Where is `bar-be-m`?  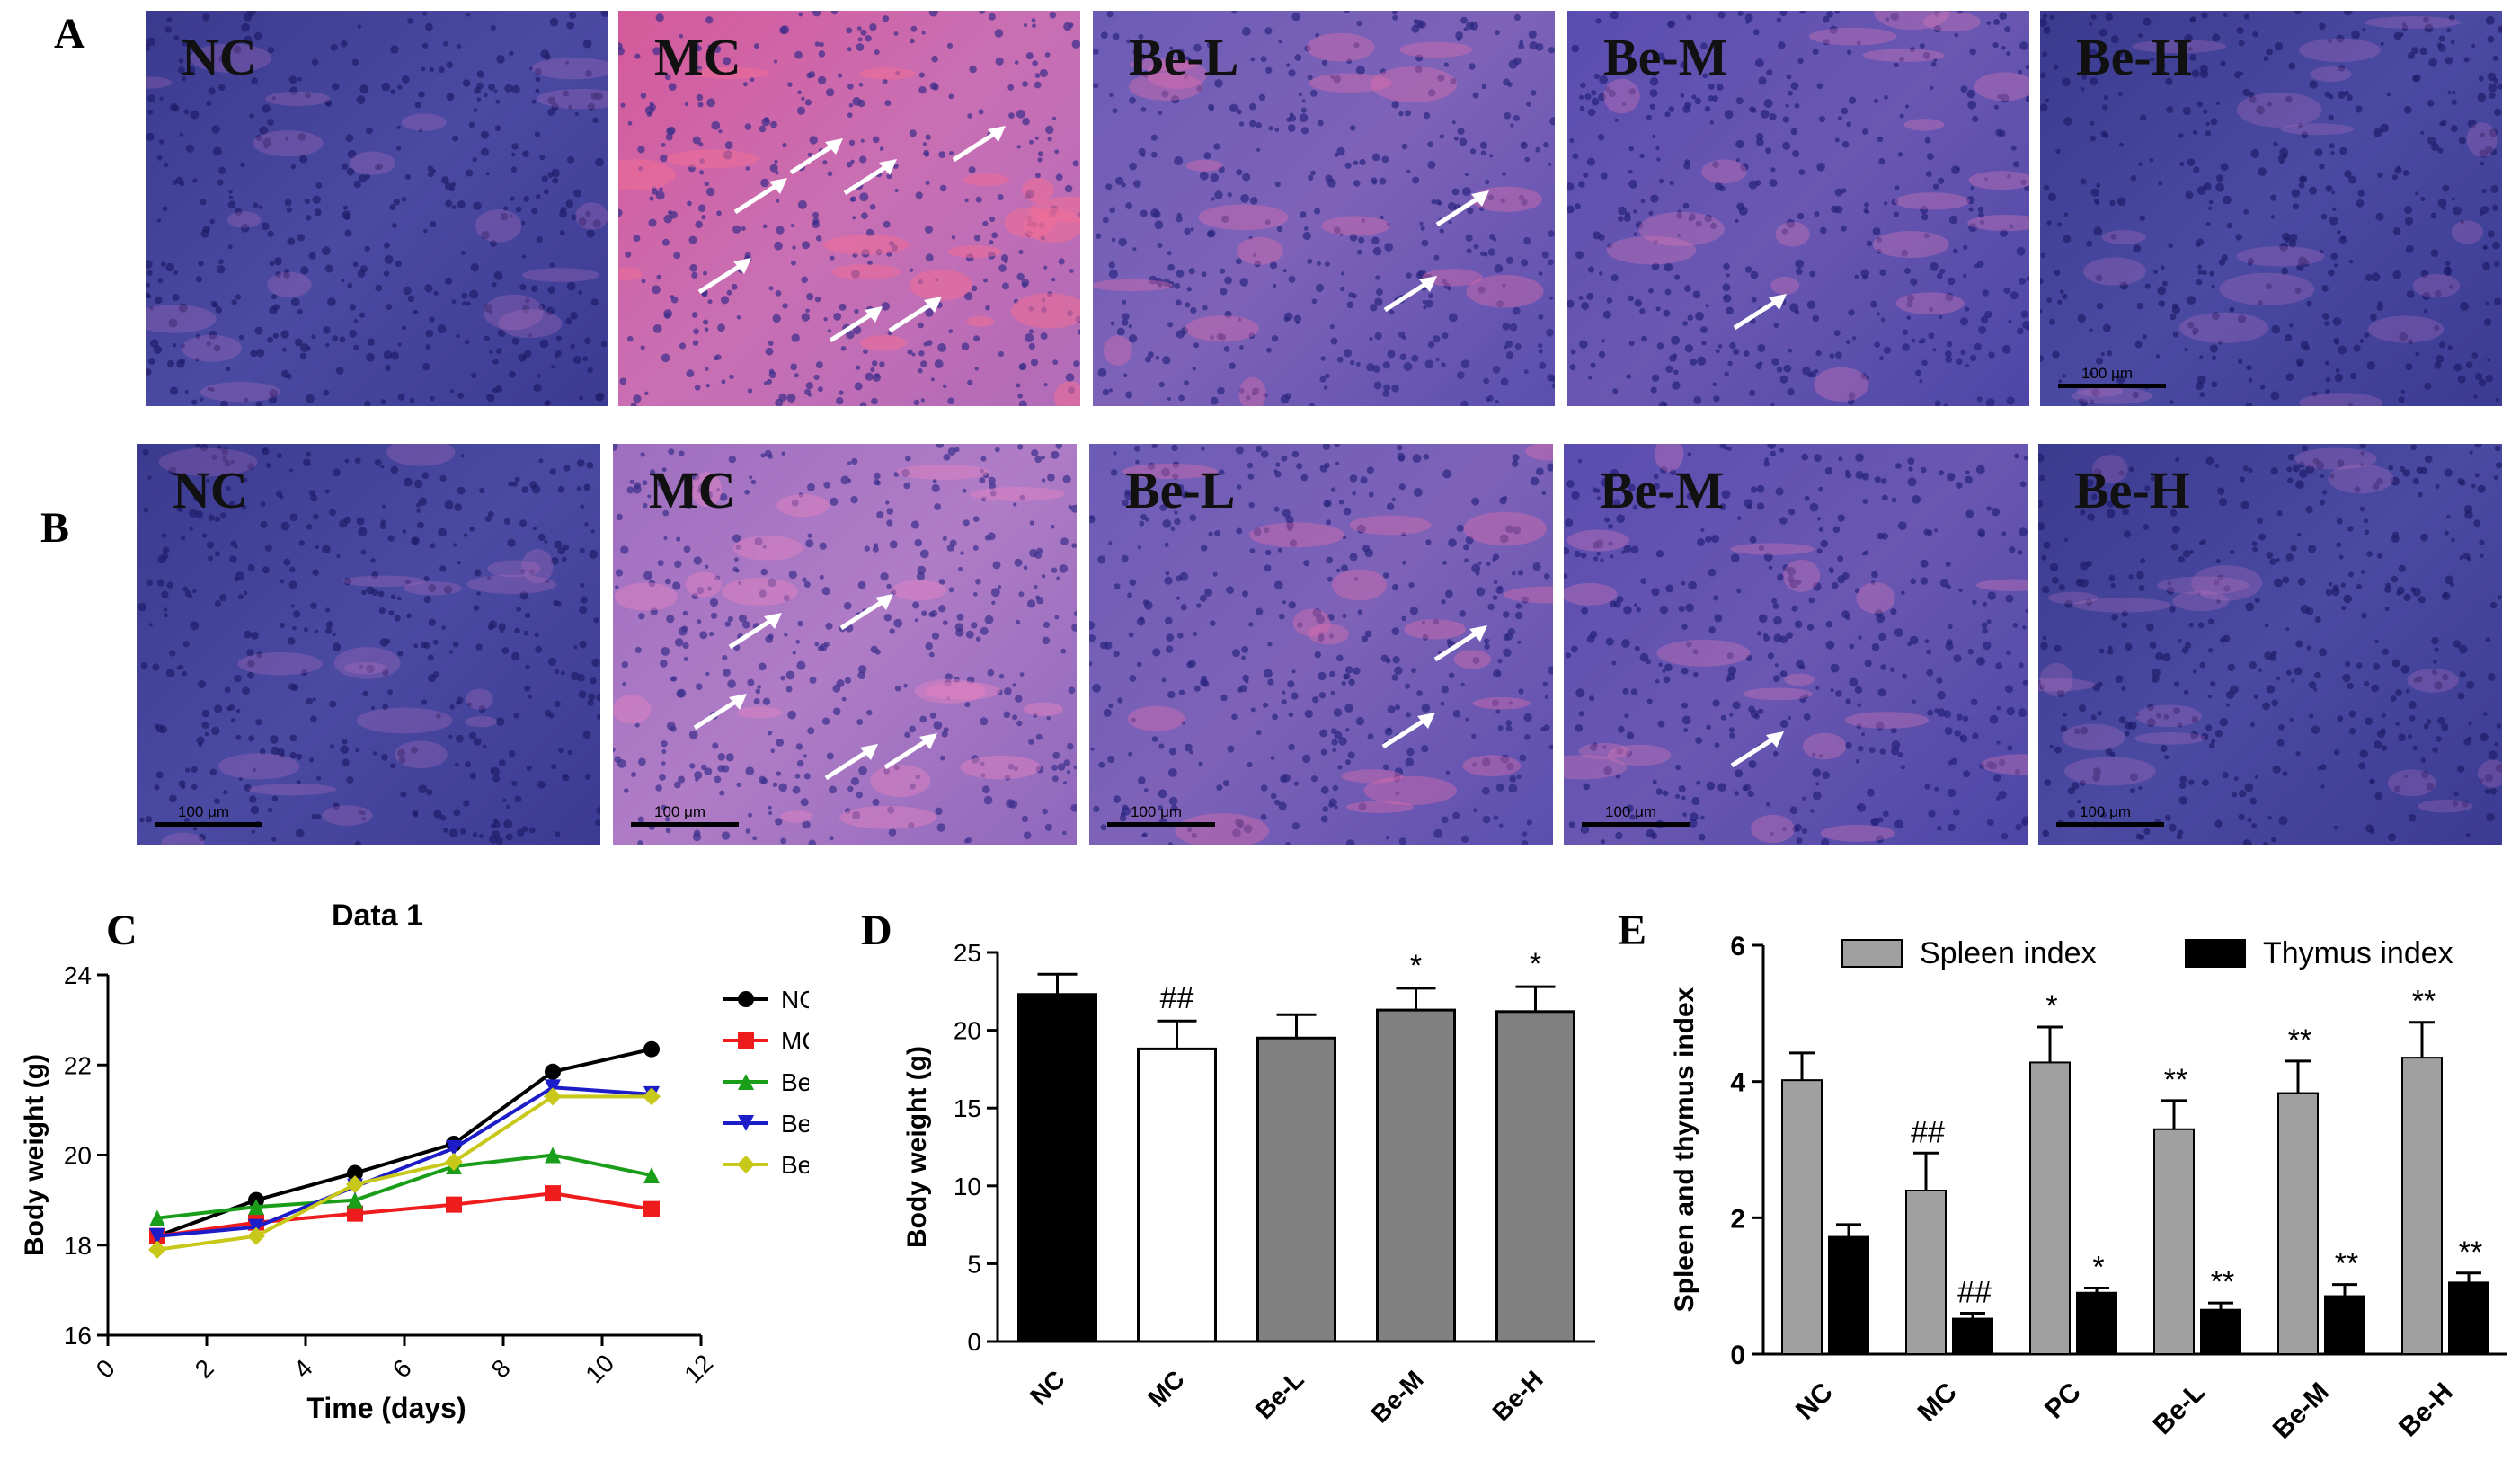
bar-be-m is located at coordinates (1416, 1175).